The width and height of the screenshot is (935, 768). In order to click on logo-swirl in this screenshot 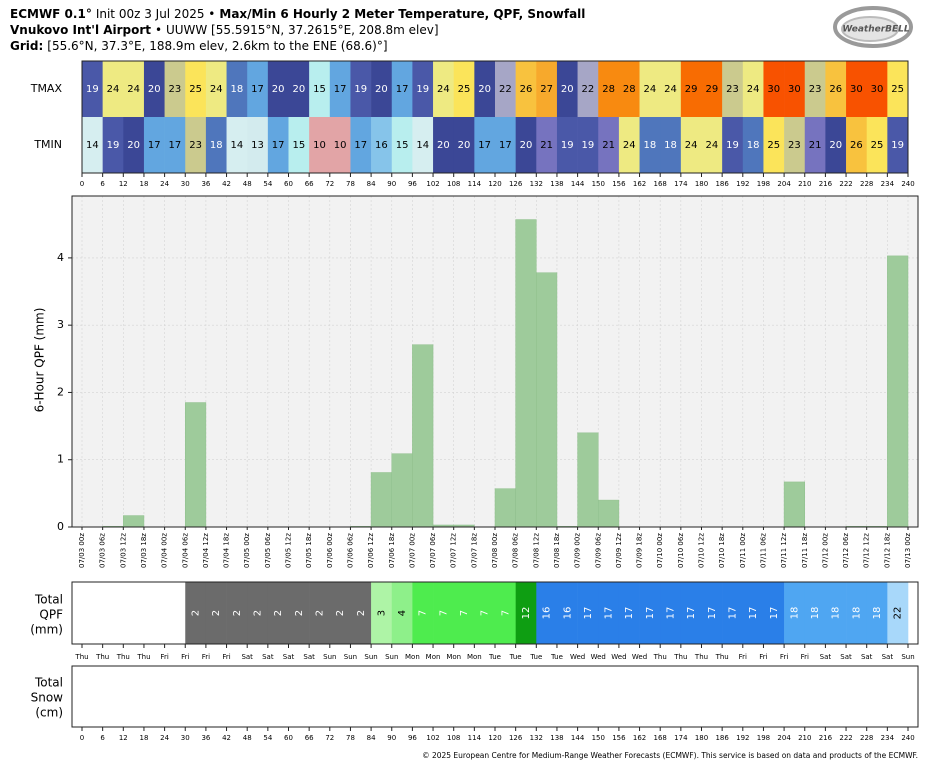, I will do `click(873, 27)`.